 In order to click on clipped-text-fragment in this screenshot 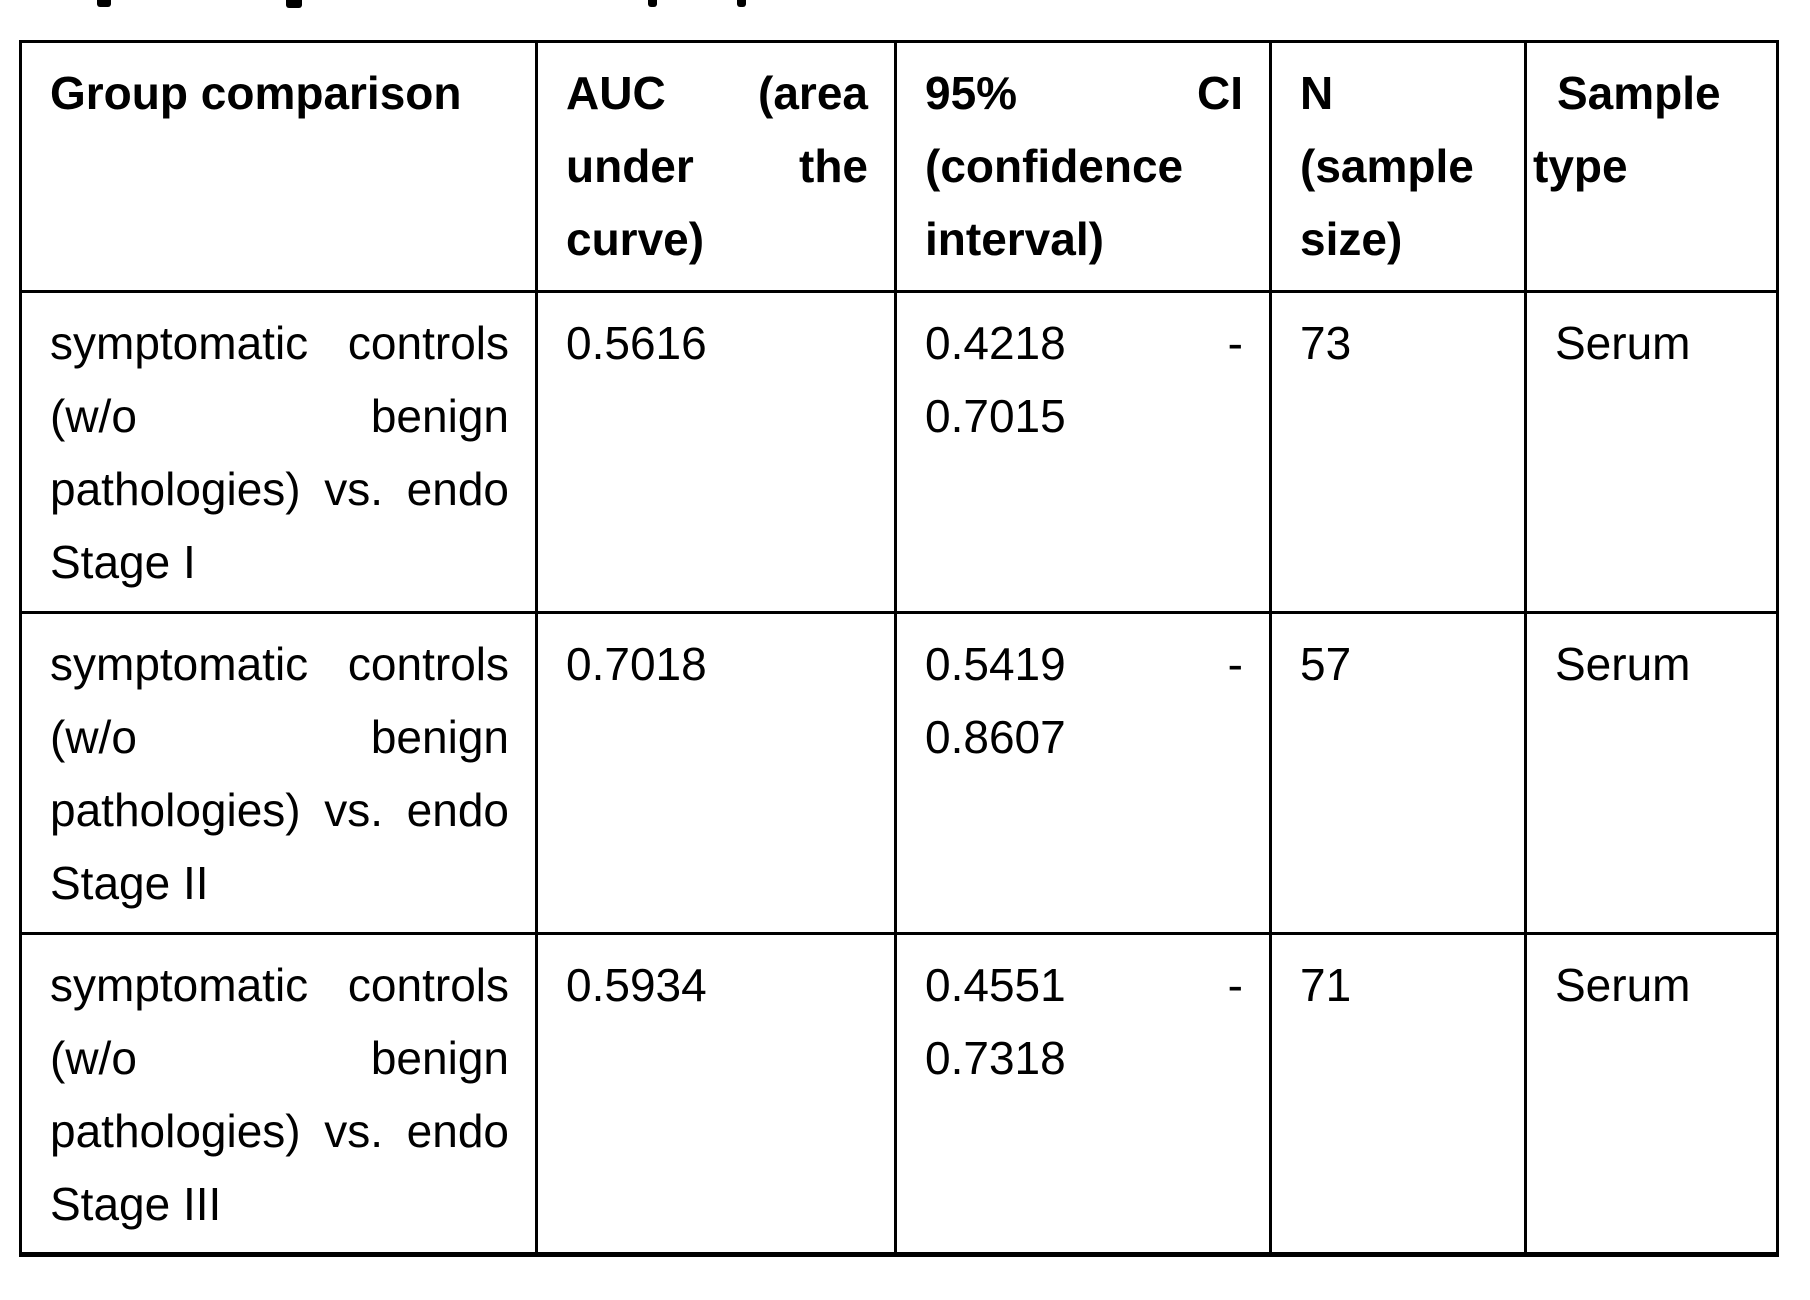, I will do `click(905, 5)`.